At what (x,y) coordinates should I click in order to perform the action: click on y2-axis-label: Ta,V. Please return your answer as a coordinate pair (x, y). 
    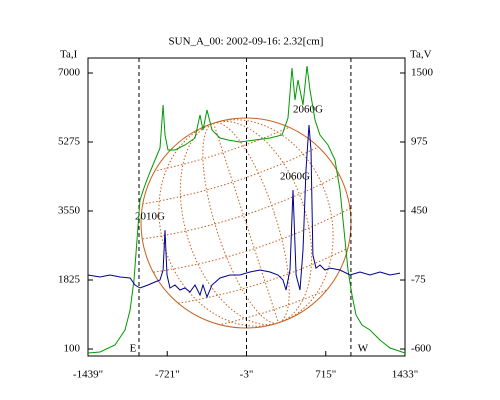
    Looking at the image, I should click on (421, 55).